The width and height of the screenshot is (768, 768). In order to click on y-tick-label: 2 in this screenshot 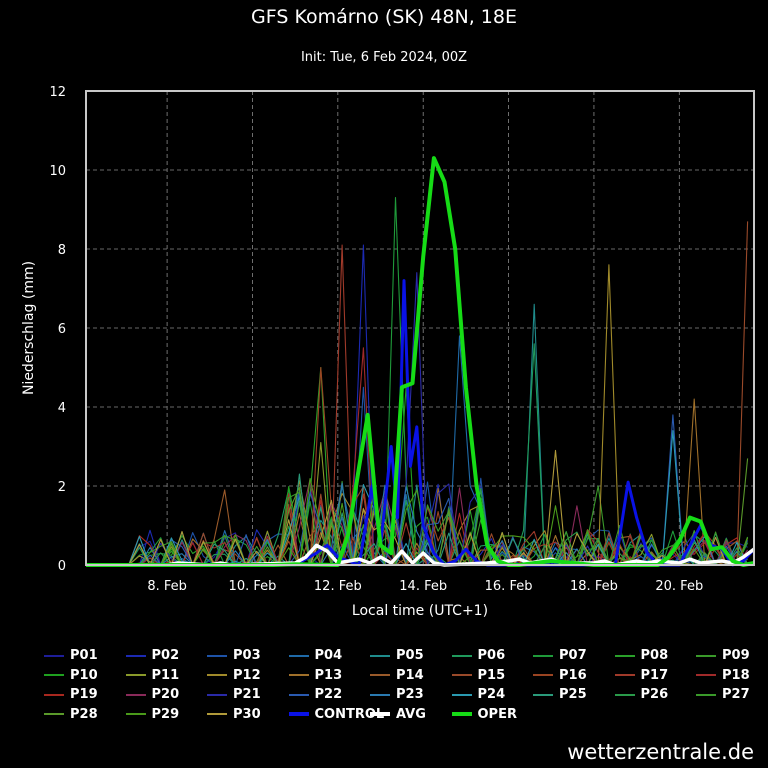, I will do `click(62, 487)`.